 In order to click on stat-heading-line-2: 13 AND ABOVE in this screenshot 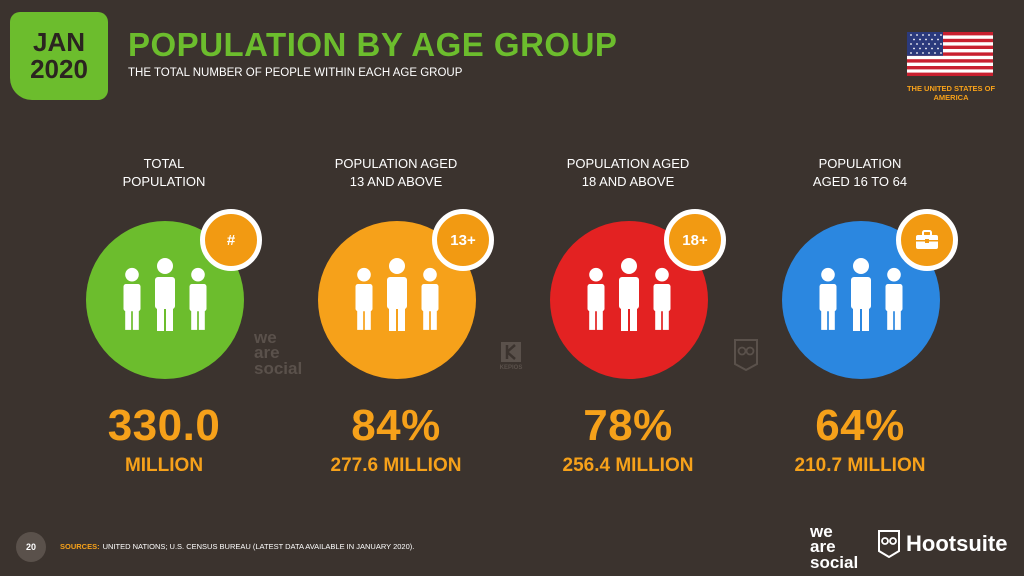, I will do `click(396, 181)`.